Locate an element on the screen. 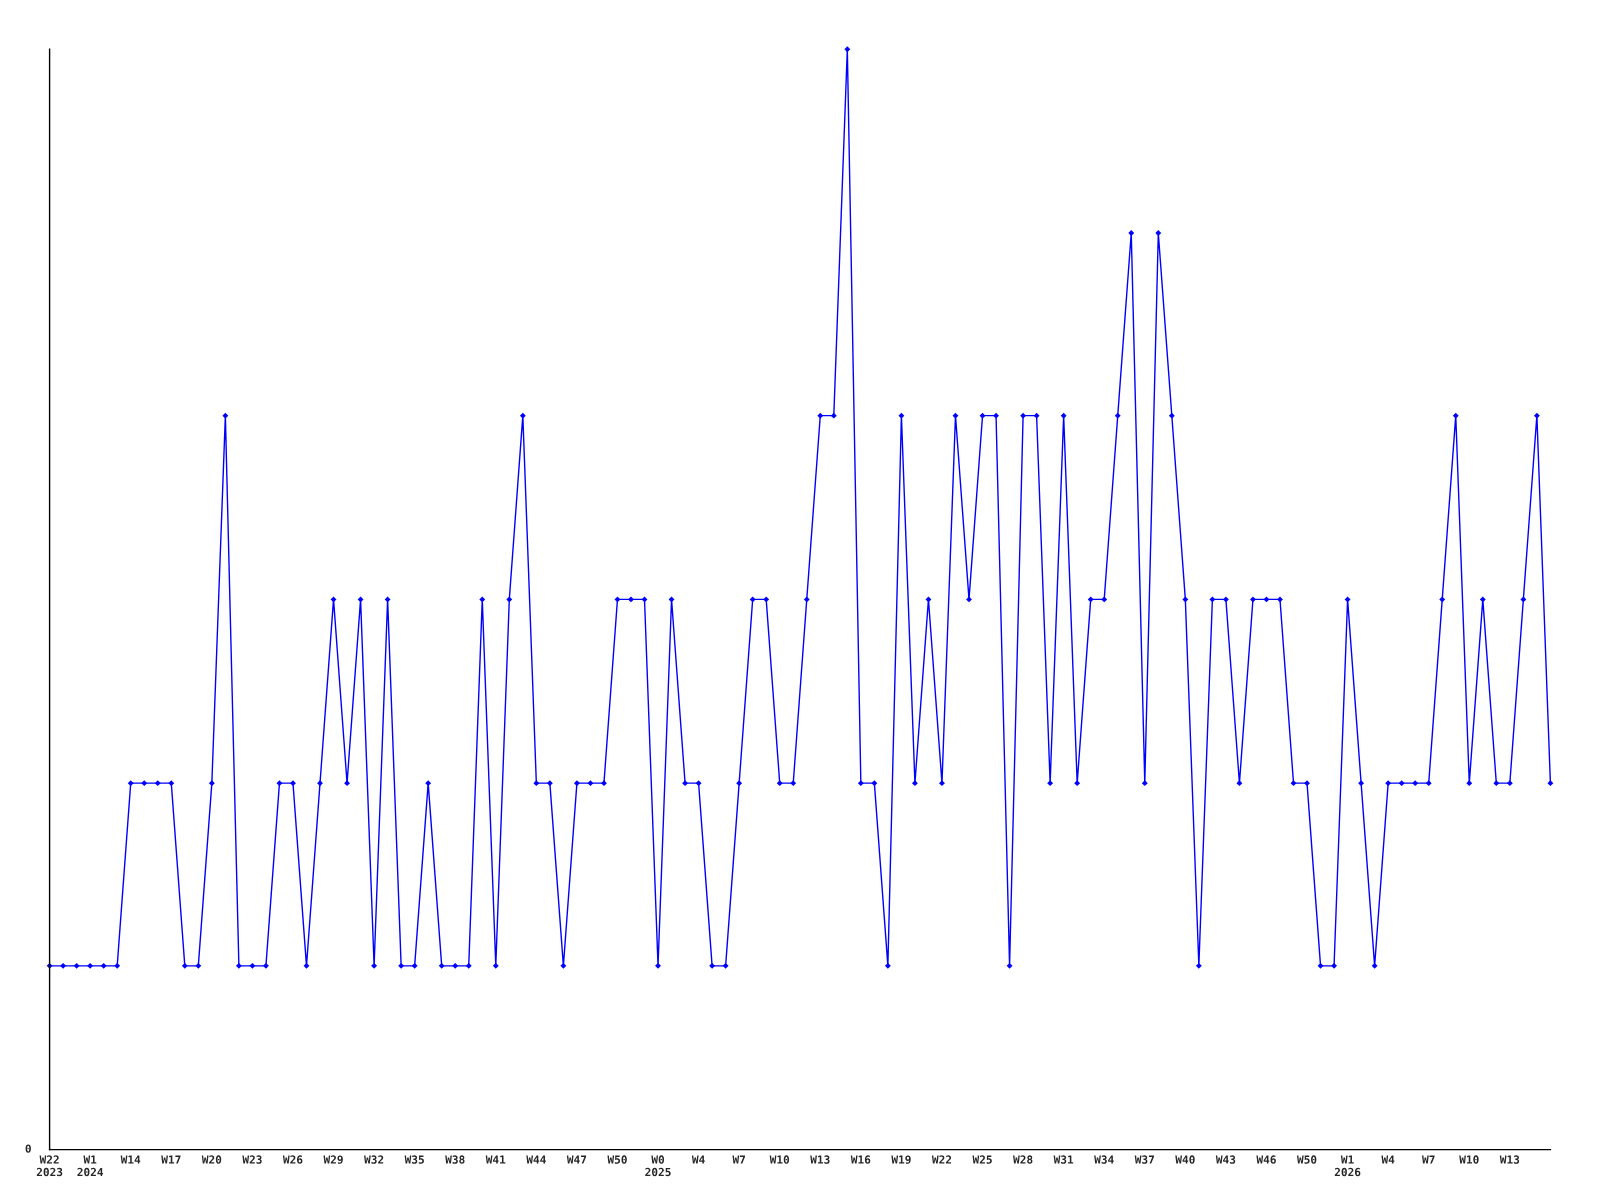 This screenshot has width=1600, height=1200. x-tick-label: W1 2024 is located at coordinates (90, 1166).